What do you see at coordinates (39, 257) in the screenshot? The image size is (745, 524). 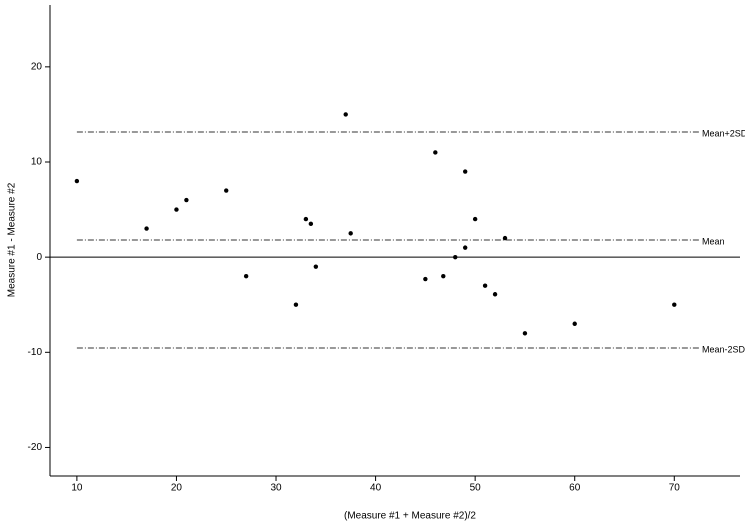 I see `y-tick-label: 0` at bounding box center [39, 257].